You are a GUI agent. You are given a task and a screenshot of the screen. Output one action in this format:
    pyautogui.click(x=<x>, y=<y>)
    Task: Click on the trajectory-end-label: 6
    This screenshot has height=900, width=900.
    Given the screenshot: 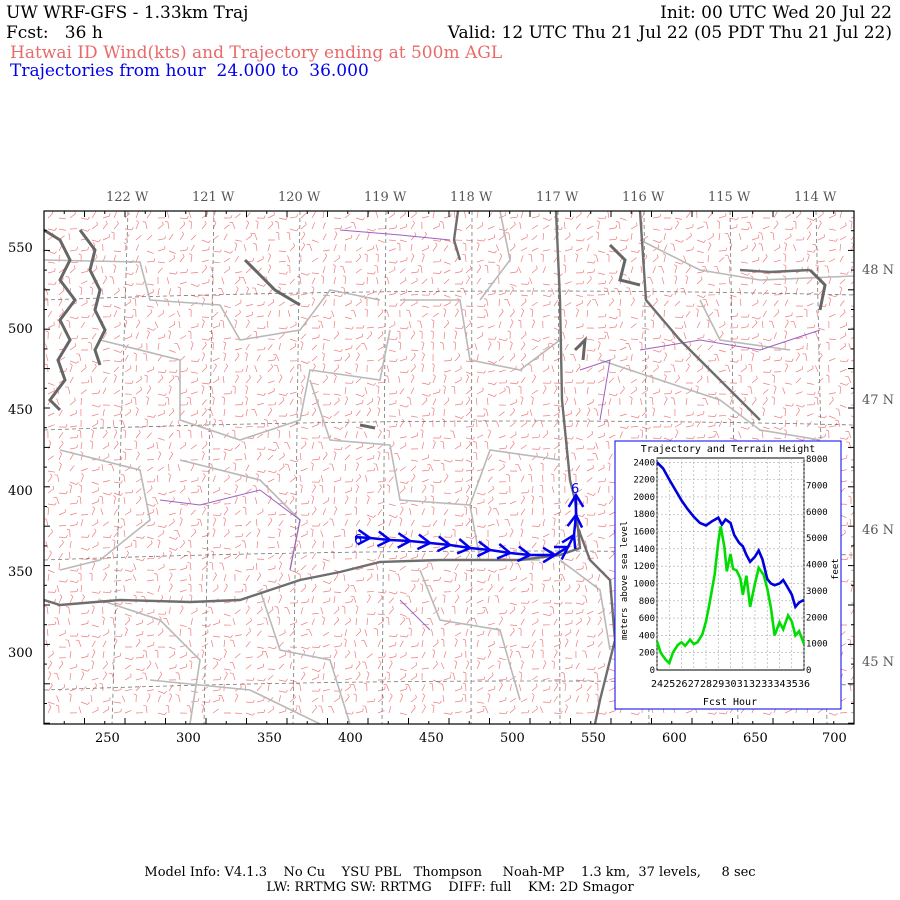 What is the action you would take?
    pyautogui.click(x=575, y=489)
    